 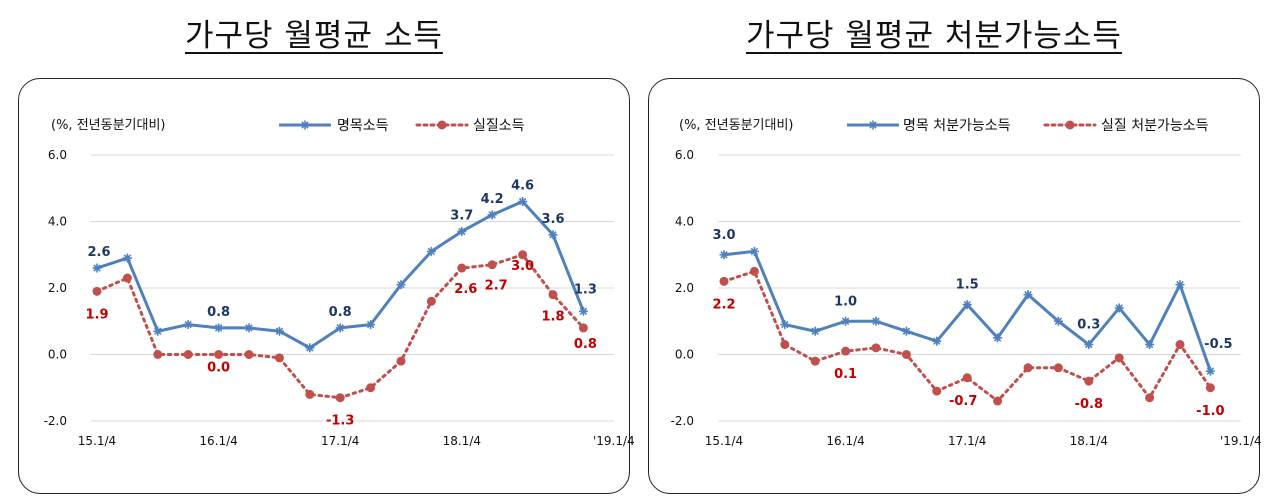 I want to click on x-tick-label: 17.1/4, so click(x=340, y=441).